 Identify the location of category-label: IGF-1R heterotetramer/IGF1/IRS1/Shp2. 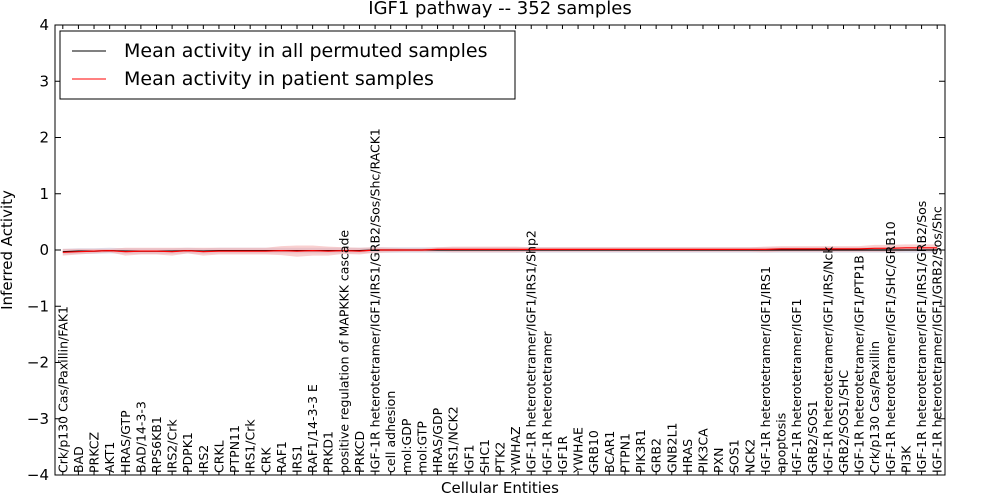
(531, 351).